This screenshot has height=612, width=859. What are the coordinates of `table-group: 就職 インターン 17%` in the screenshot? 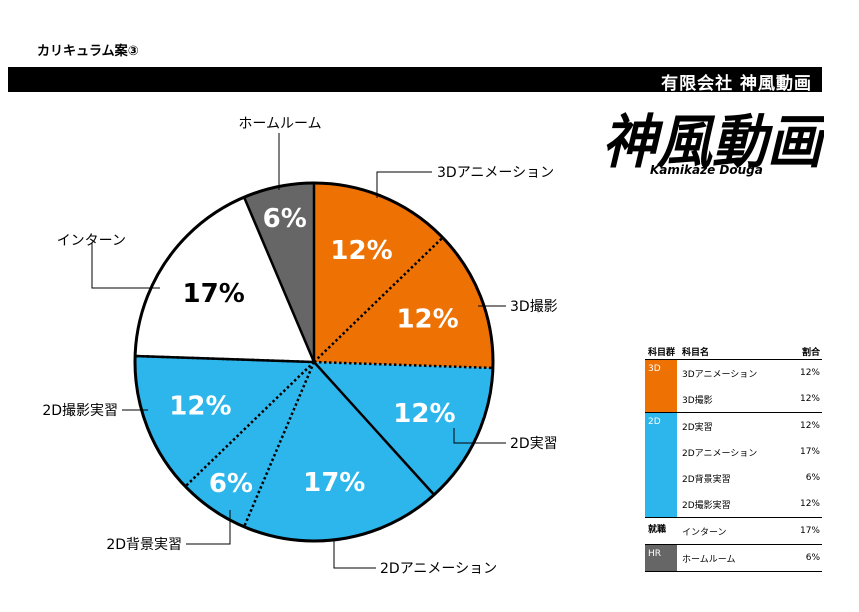 It's located at (733, 531).